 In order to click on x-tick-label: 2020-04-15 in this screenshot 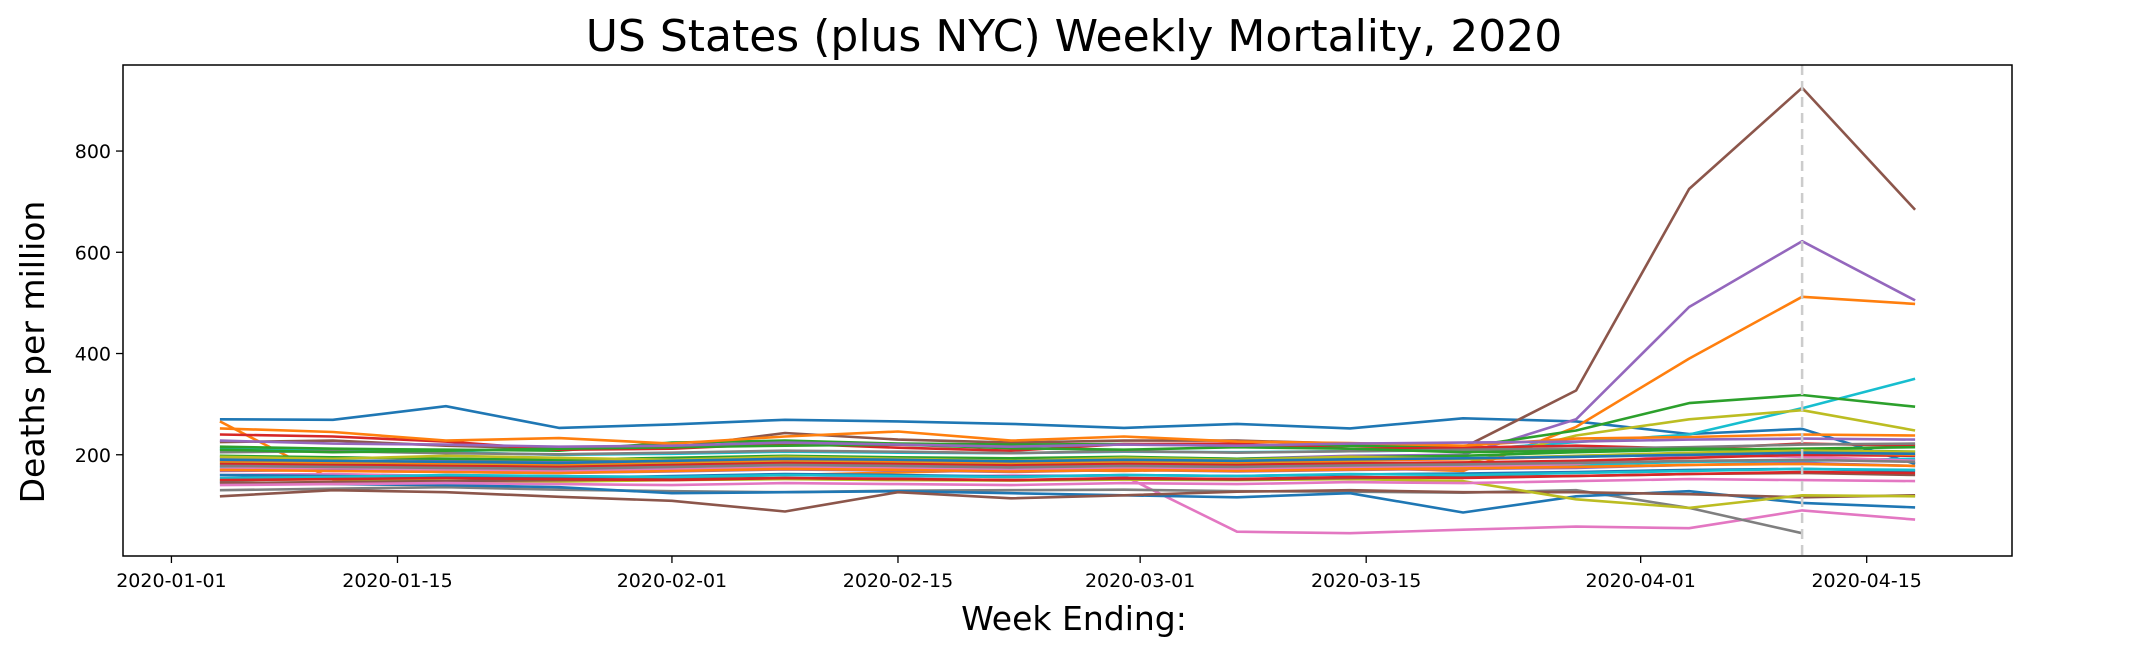, I will do `click(1866, 581)`.